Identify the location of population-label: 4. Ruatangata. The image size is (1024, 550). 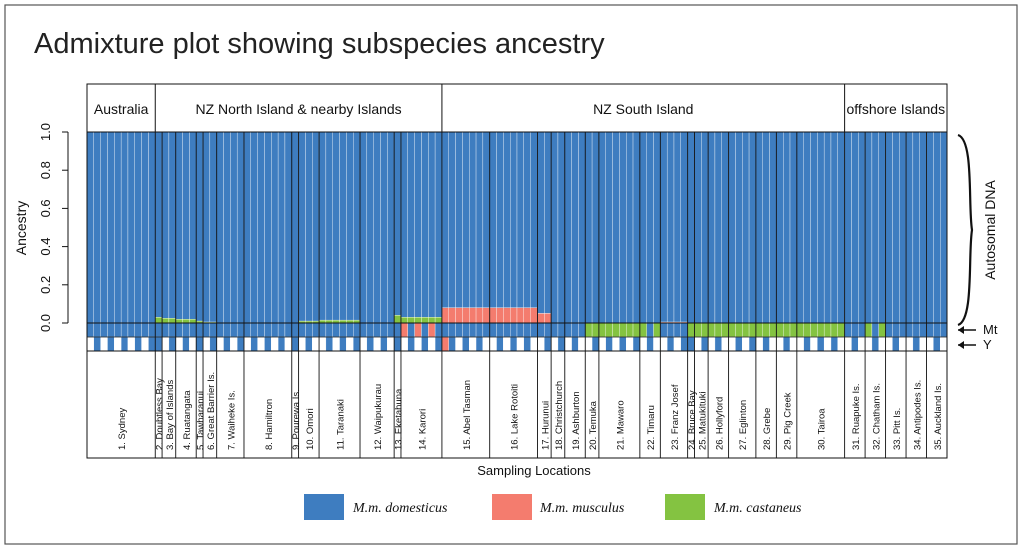
(187, 420).